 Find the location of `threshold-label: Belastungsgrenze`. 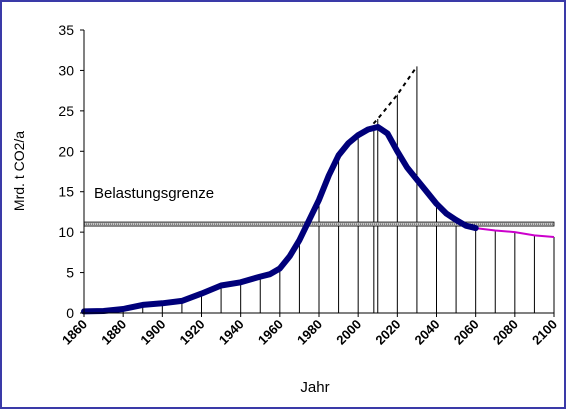

threshold-label: Belastungsgrenze is located at coordinates (154, 193).